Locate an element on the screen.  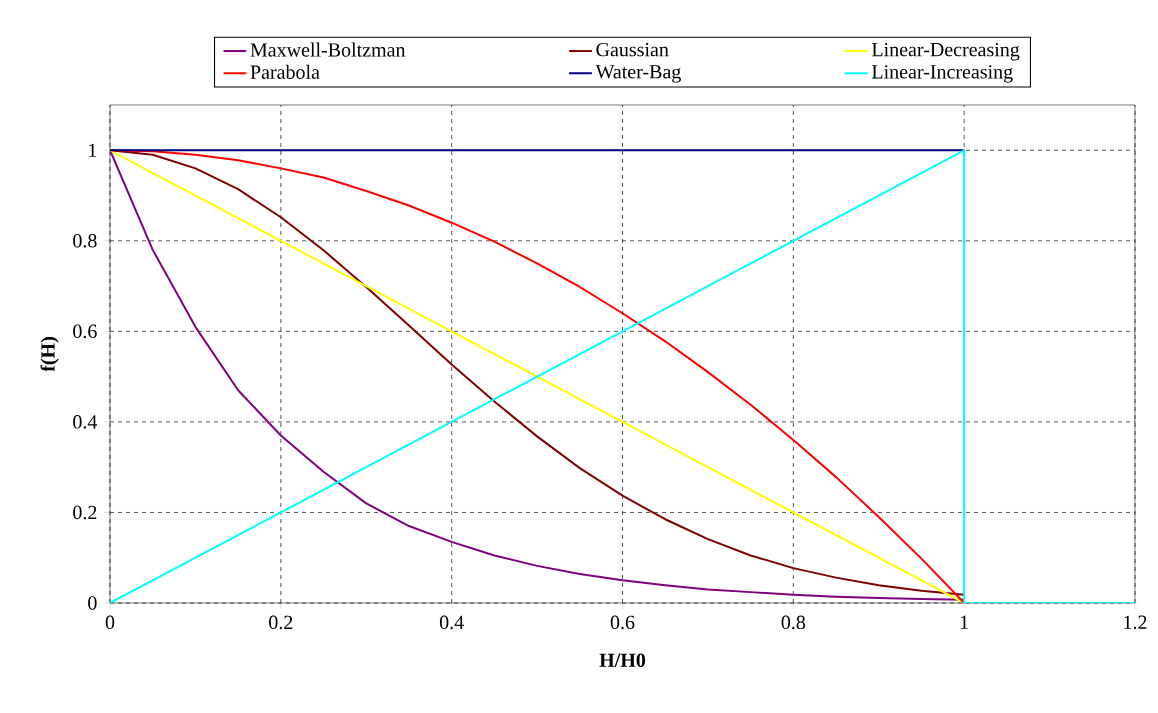
legend-label: Linear-Decreasing is located at coordinates (945, 51).